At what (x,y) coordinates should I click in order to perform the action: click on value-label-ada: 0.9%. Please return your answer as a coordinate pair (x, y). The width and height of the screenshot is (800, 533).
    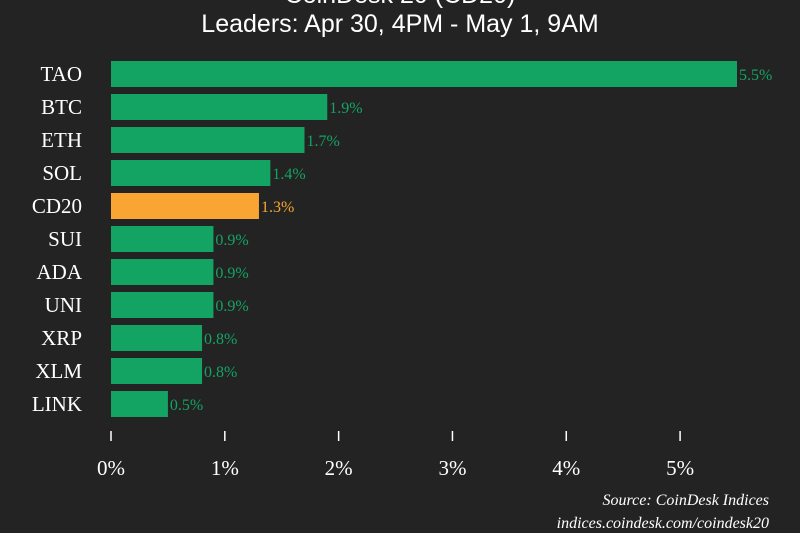
    Looking at the image, I should click on (231, 273).